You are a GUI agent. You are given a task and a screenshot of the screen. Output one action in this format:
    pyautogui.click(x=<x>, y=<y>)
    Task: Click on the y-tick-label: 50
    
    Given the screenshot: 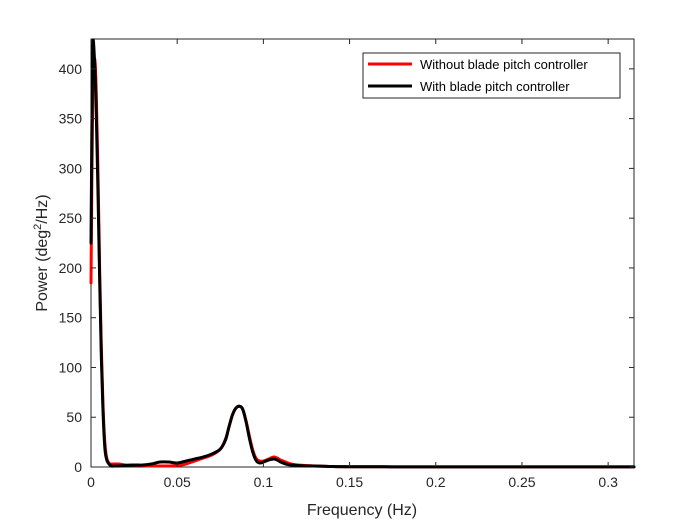 What is the action you would take?
    pyautogui.click(x=74, y=417)
    